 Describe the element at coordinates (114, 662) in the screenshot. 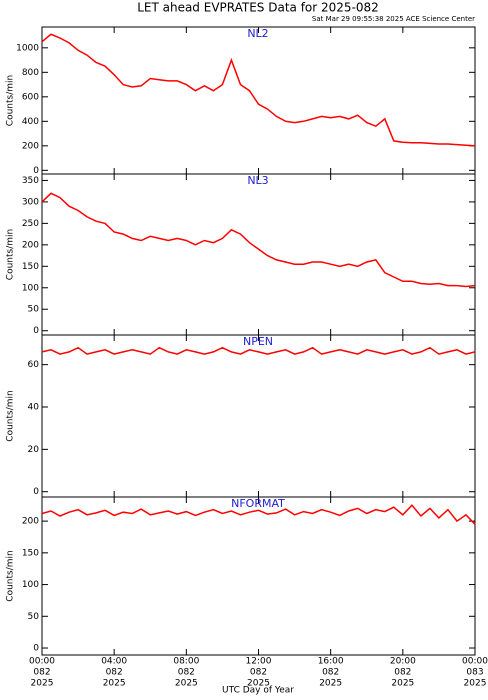

I see `x-tick-label: 04:00` at that location.